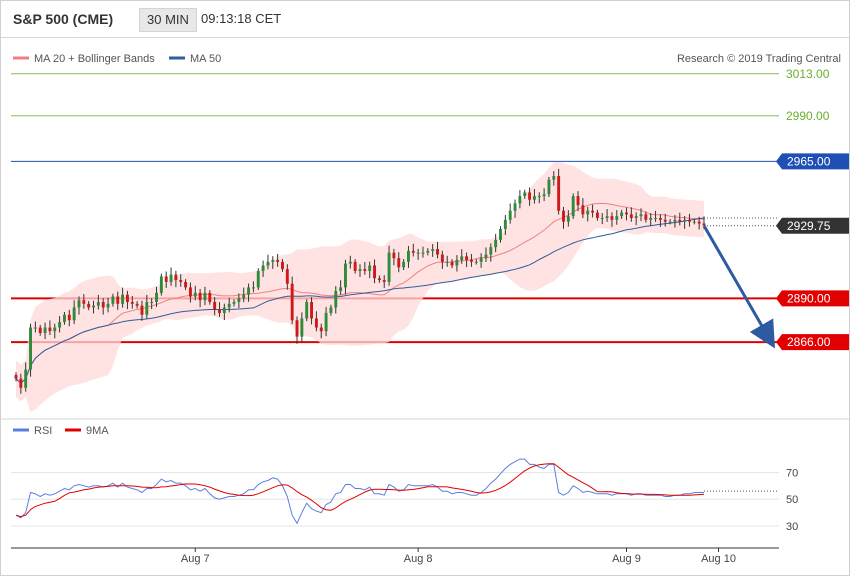 This screenshot has height=576, width=850. I want to click on level-label: 2990.00, so click(808, 116).